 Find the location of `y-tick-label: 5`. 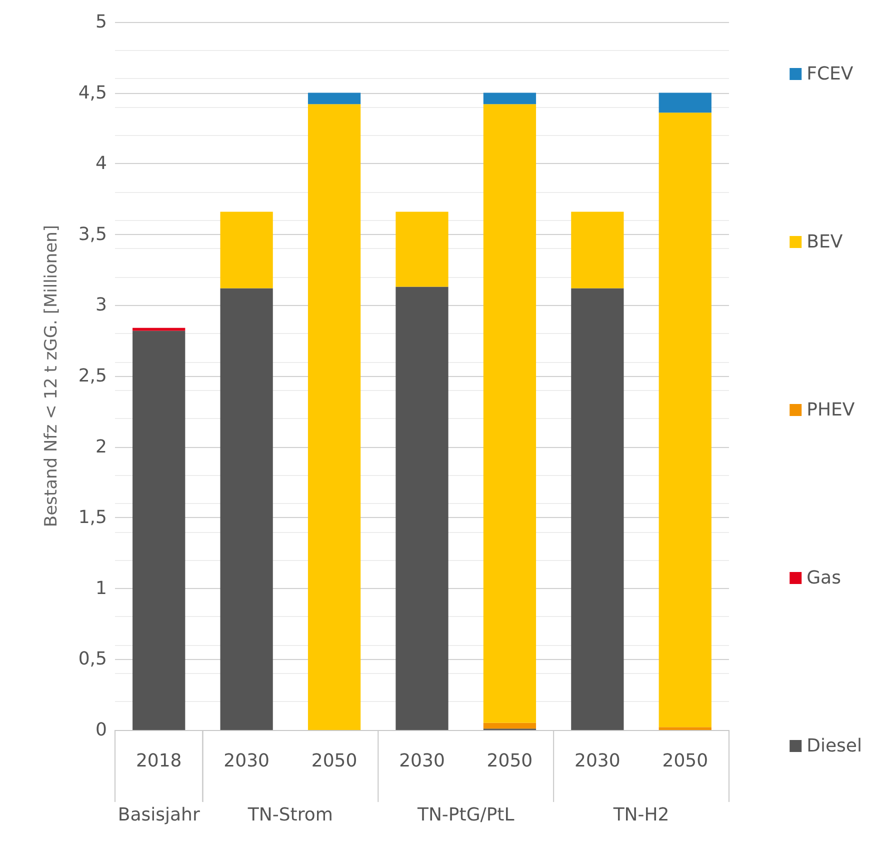

y-tick-label: 5 is located at coordinates (101, 22).